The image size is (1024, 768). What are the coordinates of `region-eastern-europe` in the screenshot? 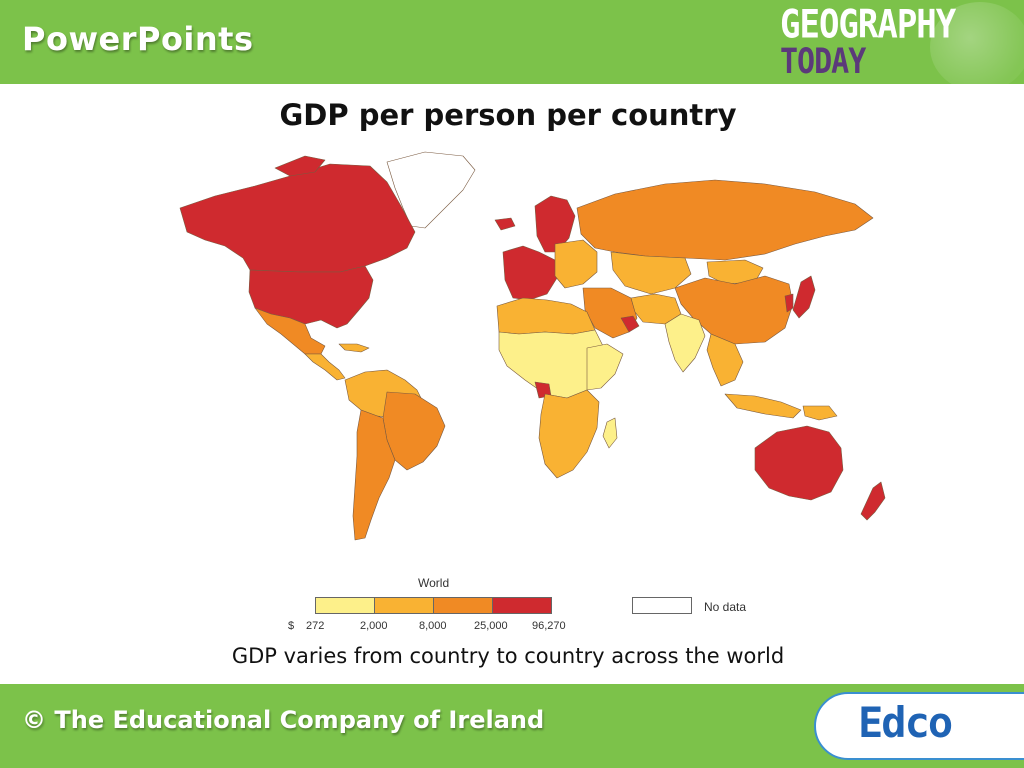 It's located at (576, 264).